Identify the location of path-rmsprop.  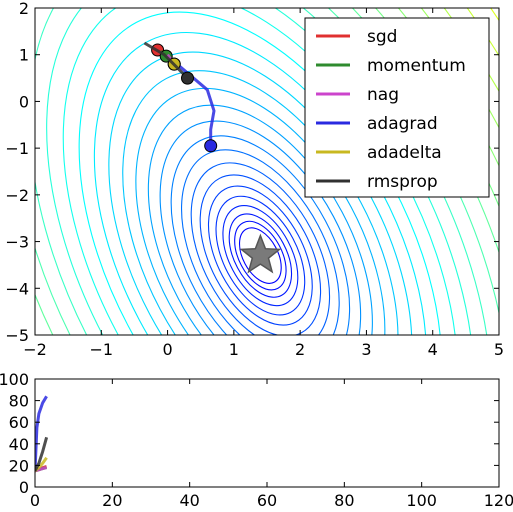
(166, 60).